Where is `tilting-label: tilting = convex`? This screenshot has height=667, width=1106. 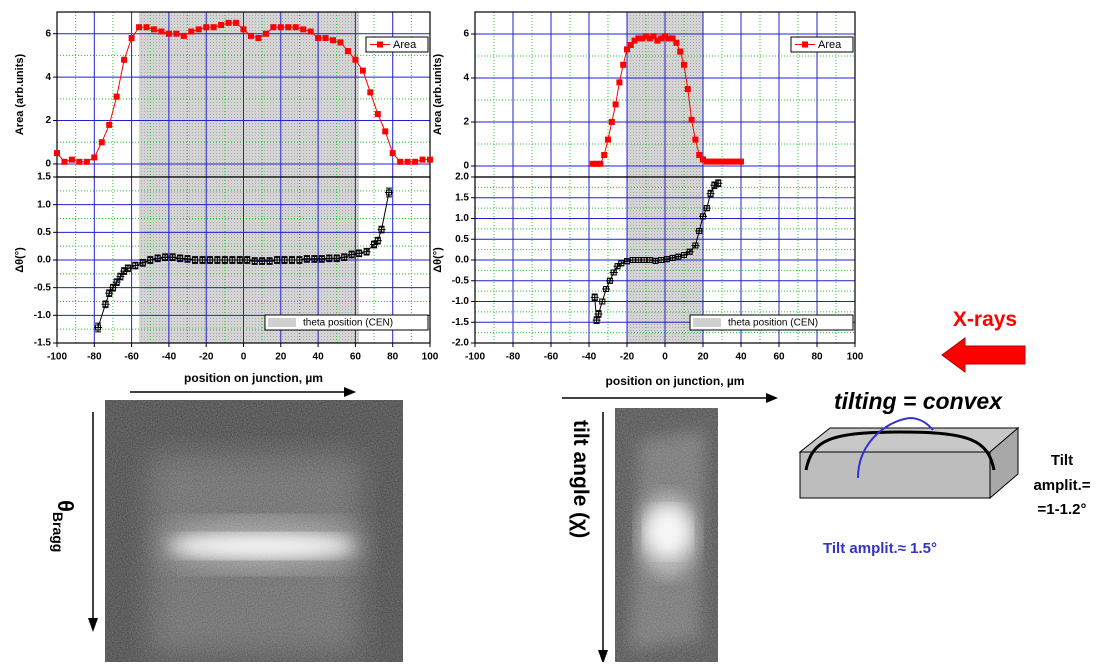
tilting-label: tilting = convex is located at coordinates (918, 401).